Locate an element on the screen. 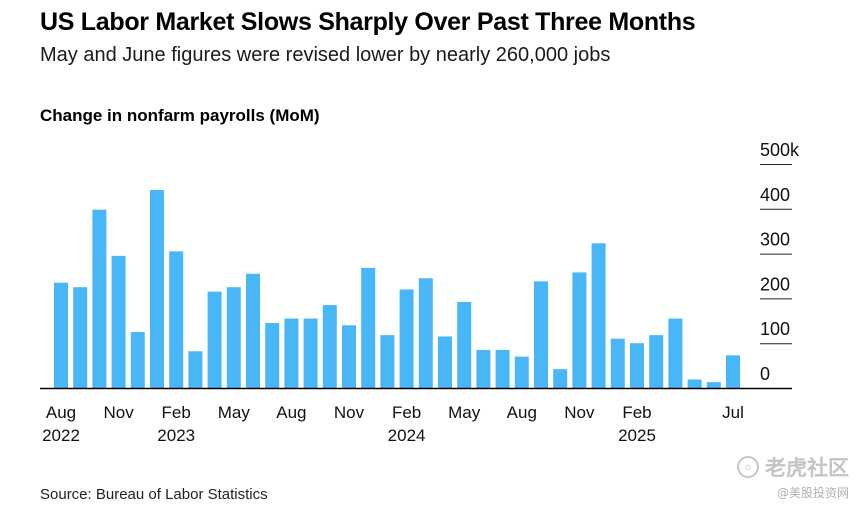 The image size is (863, 516). watermark-brand: 老虎社区 is located at coordinates (807, 468).